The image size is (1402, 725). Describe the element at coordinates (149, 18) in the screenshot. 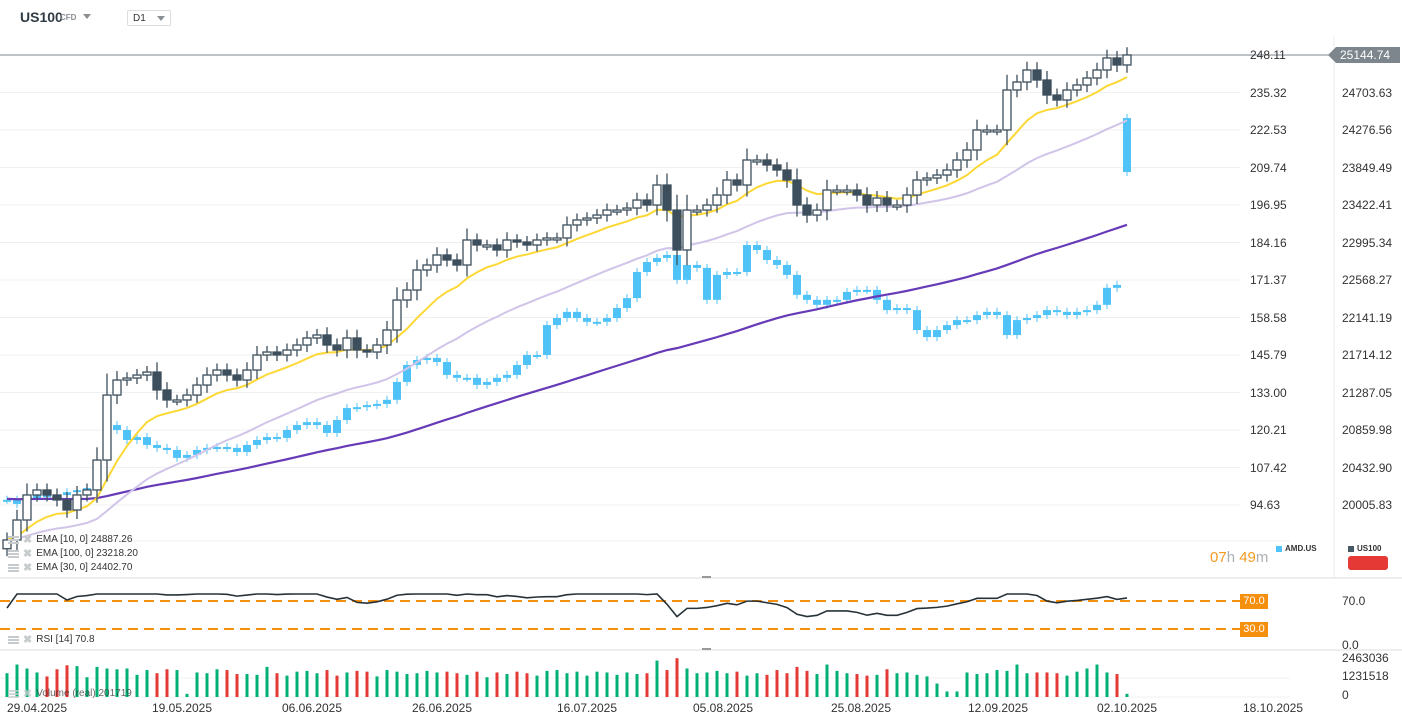

I see `timeframe-select: D1` at that location.